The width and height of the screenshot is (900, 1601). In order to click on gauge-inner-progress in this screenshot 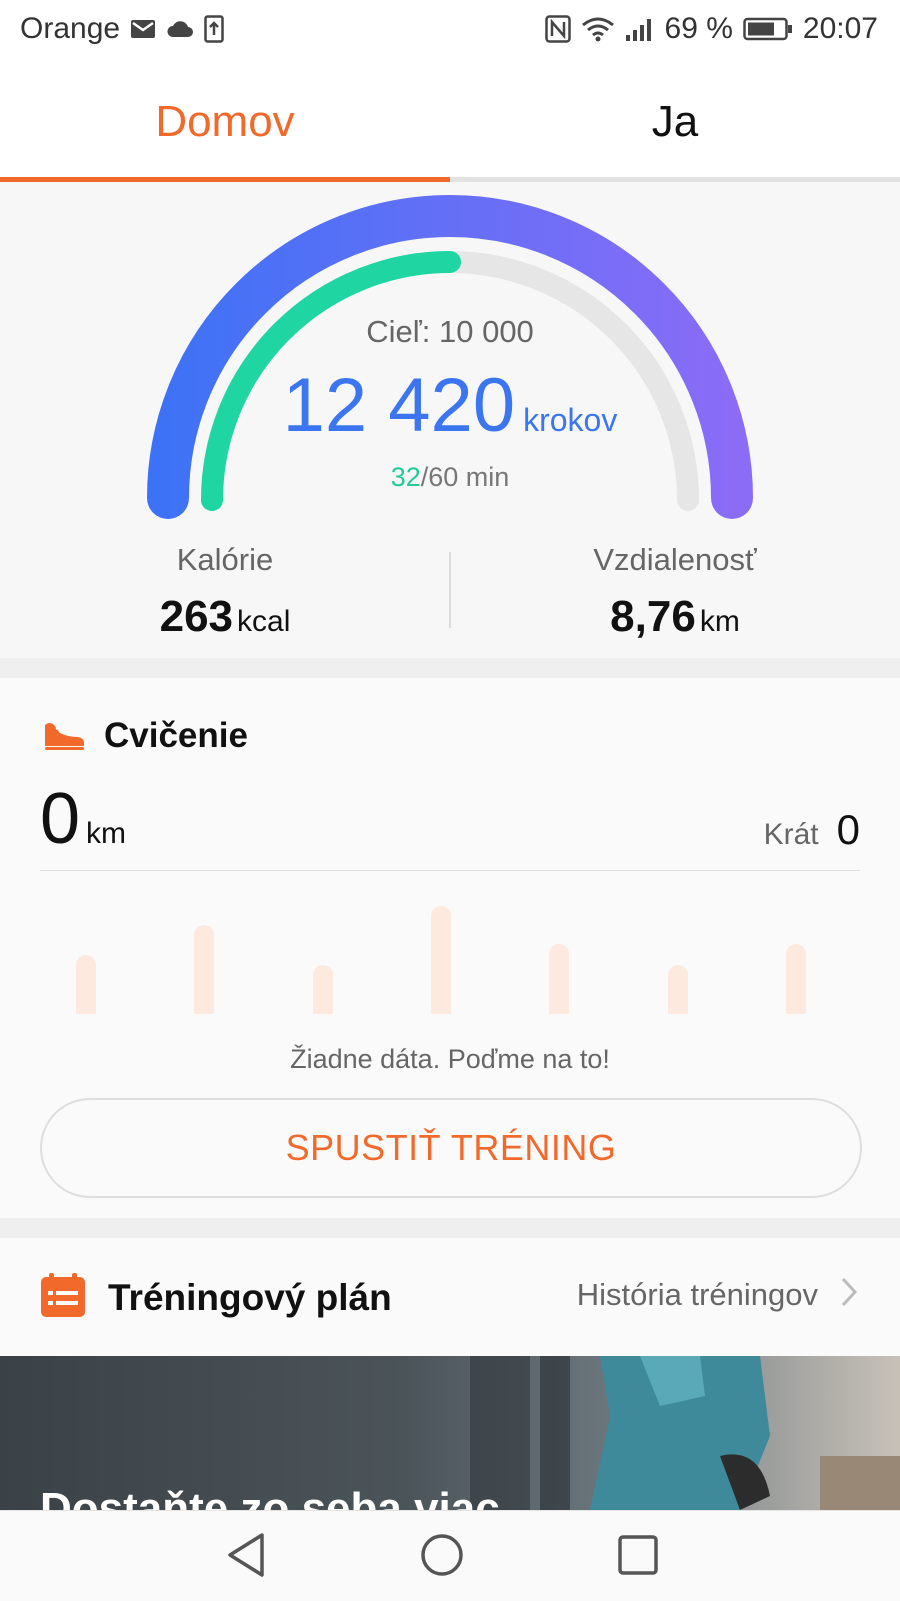, I will do `click(331, 381)`.